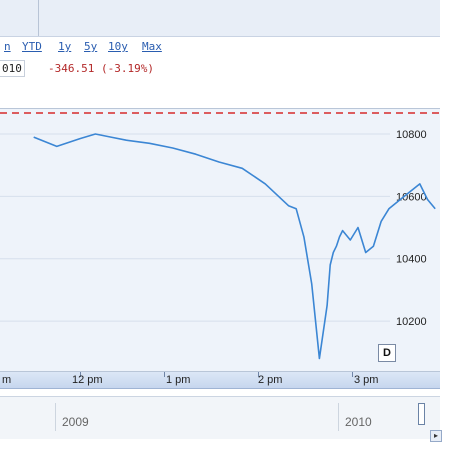 The image size is (450, 450). Describe the element at coordinates (366, 380) in the screenshot. I see `time-label: 3 pm` at that location.